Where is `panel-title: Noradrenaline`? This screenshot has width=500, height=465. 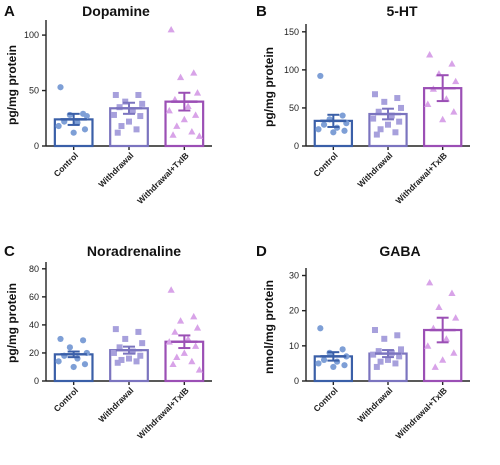 panel-title: Noradrenaline is located at coordinates (134, 251).